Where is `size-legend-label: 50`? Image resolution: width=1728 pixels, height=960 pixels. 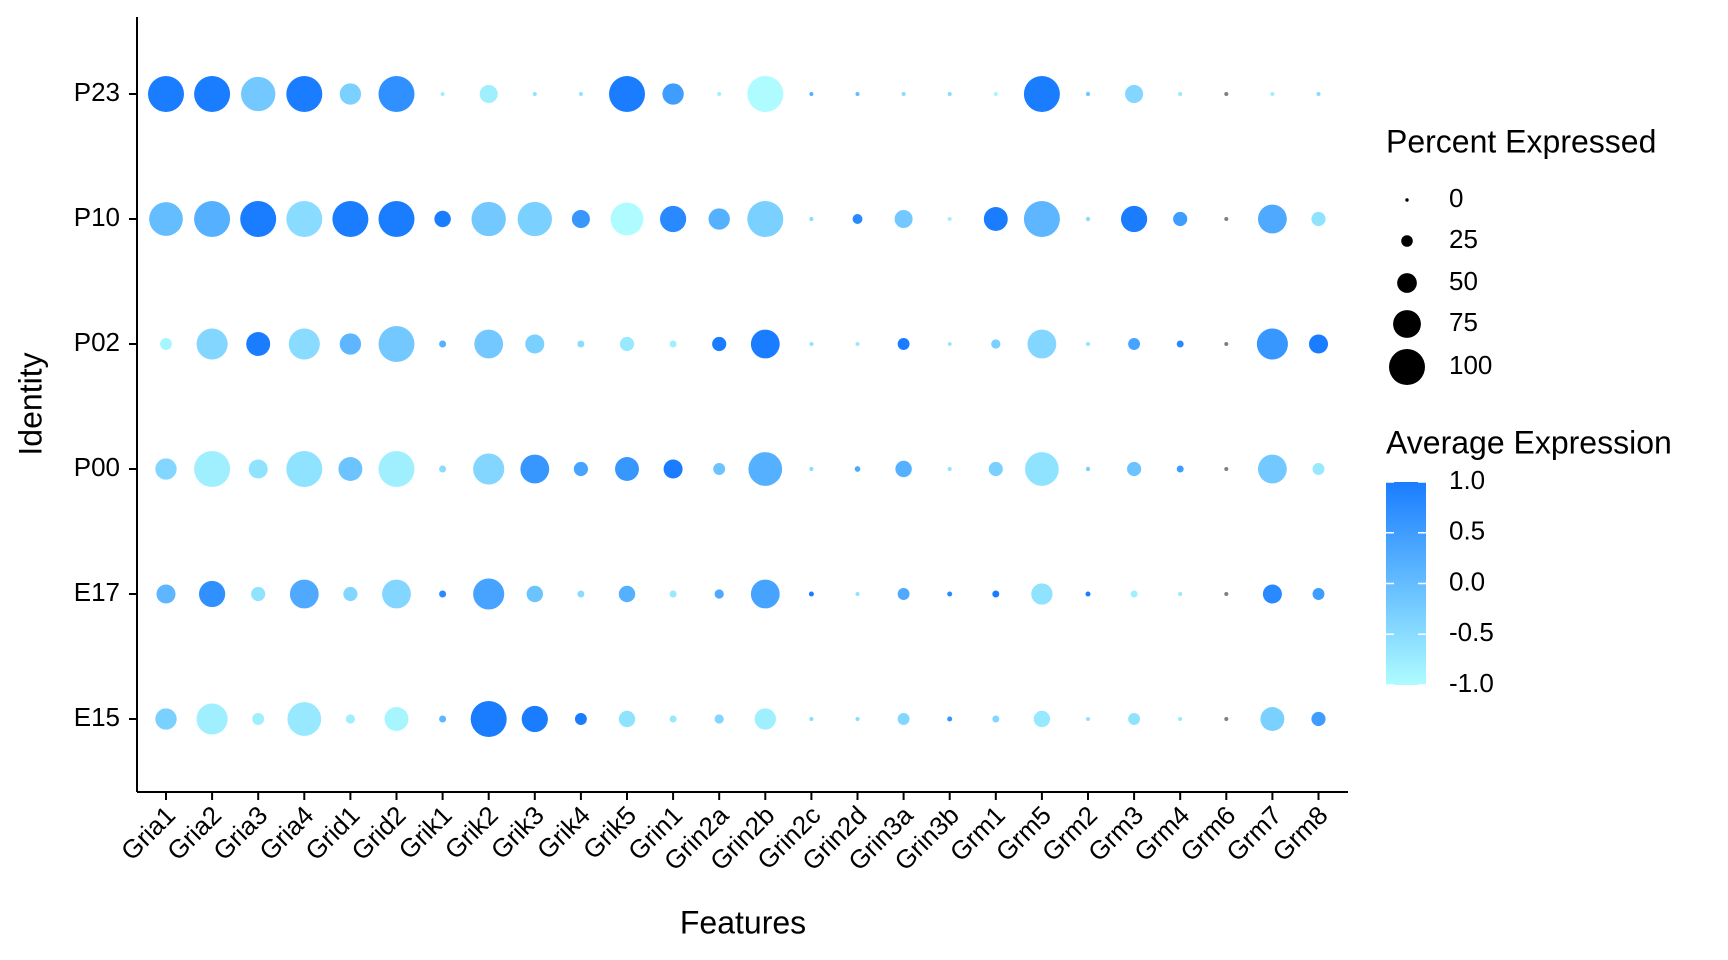 size-legend-label: 50 is located at coordinates (1463, 281).